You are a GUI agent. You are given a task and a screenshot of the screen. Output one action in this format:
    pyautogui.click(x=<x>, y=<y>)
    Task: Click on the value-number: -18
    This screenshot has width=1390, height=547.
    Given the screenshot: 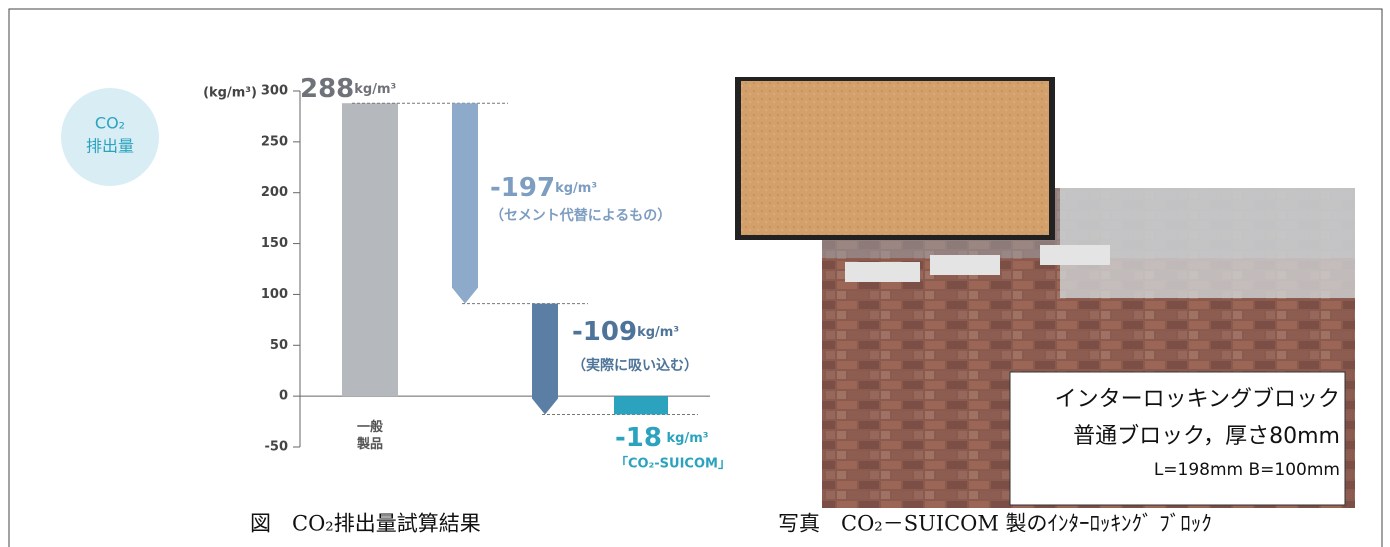 What is the action you would take?
    pyautogui.click(x=638, y=438)
    